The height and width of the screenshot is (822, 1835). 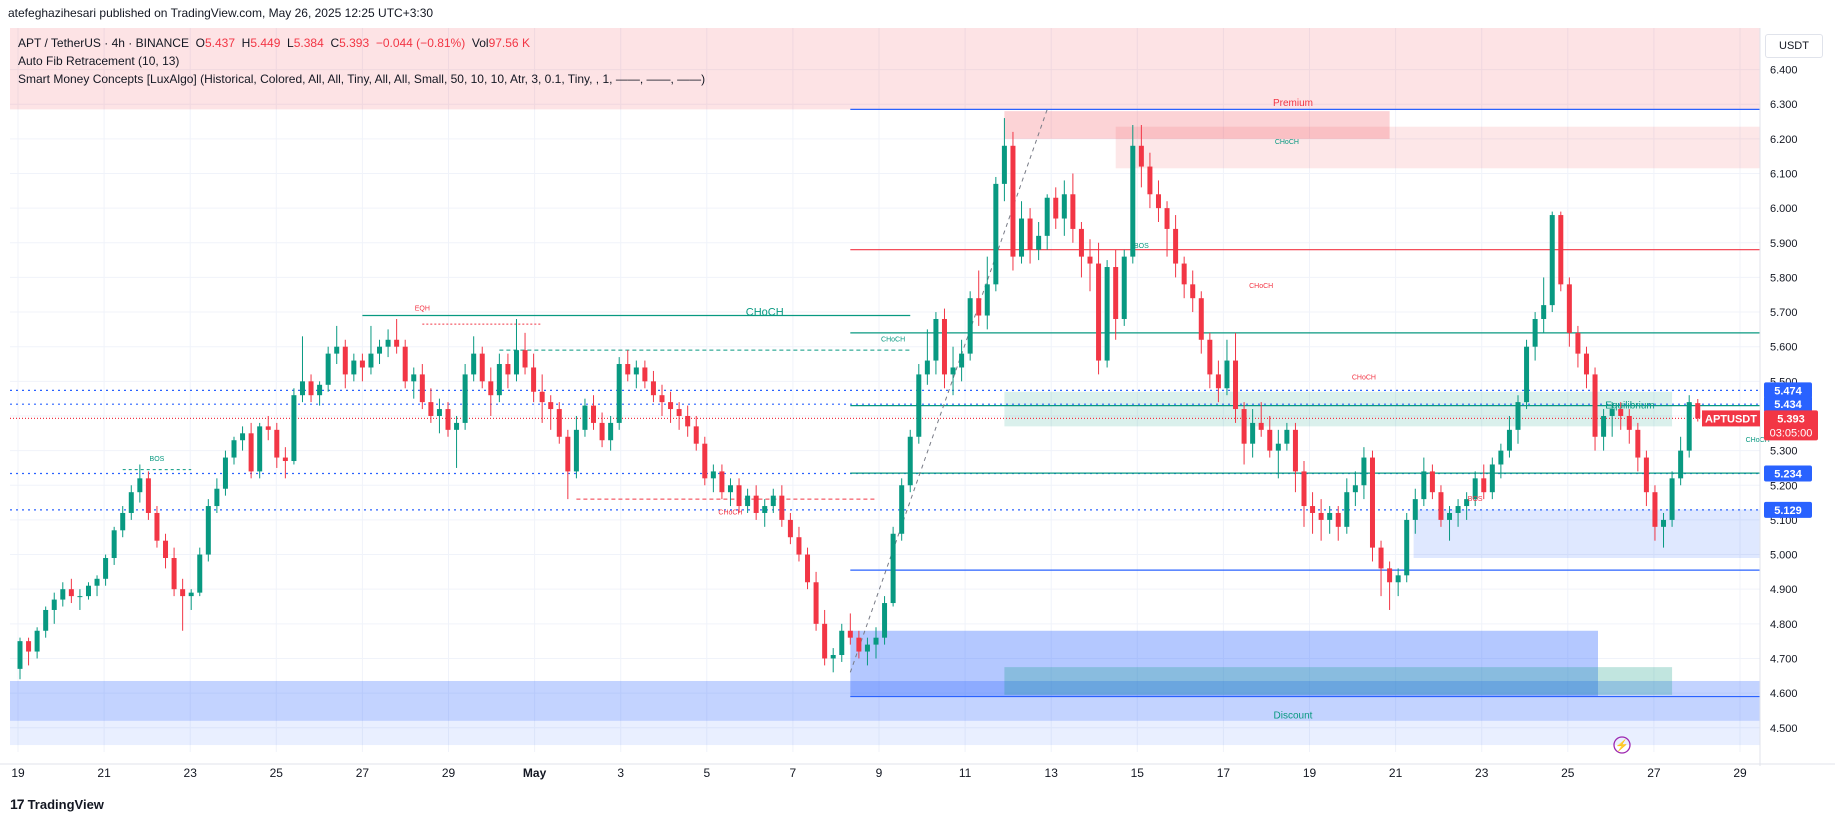 What do you see at coordinates (1791, 419) in the screenshot?
I see `last-price-label: 5.393` at bounding box center [1791, 419].